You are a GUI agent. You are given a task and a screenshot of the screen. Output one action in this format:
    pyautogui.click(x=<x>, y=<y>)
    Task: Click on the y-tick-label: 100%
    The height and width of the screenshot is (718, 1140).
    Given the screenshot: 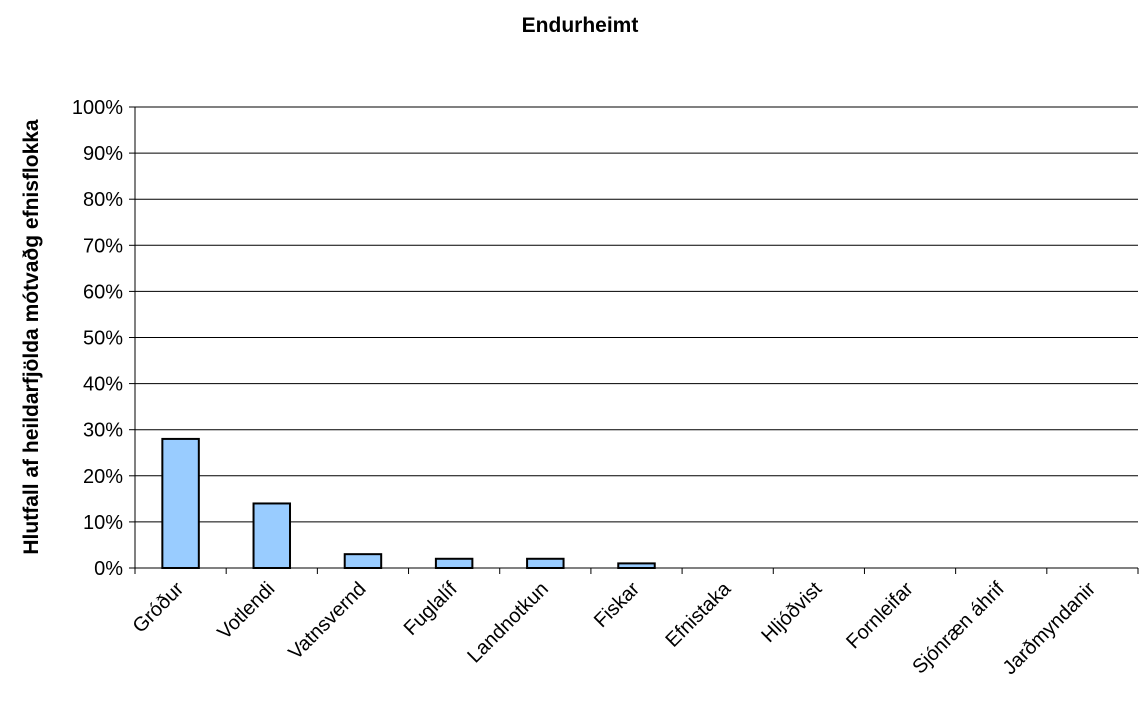 What is the action you would take?
    pyautogui.click(x=97, y=108)
    